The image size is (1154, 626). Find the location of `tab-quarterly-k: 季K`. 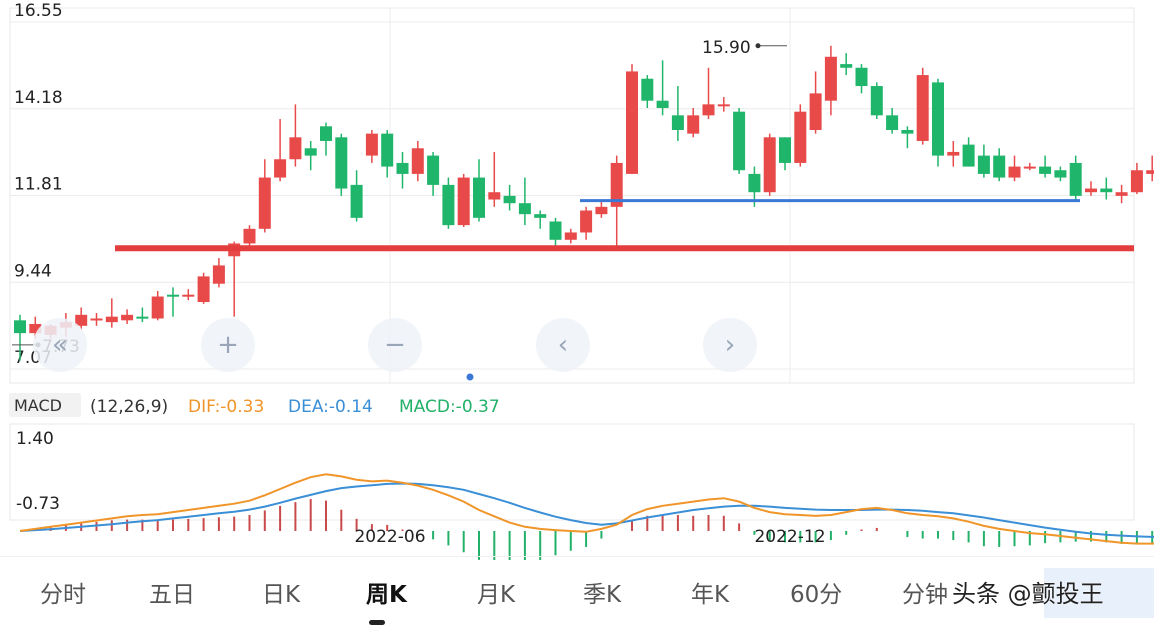

tab-quarterly-k: 季K is located at coordinates (602, 595).